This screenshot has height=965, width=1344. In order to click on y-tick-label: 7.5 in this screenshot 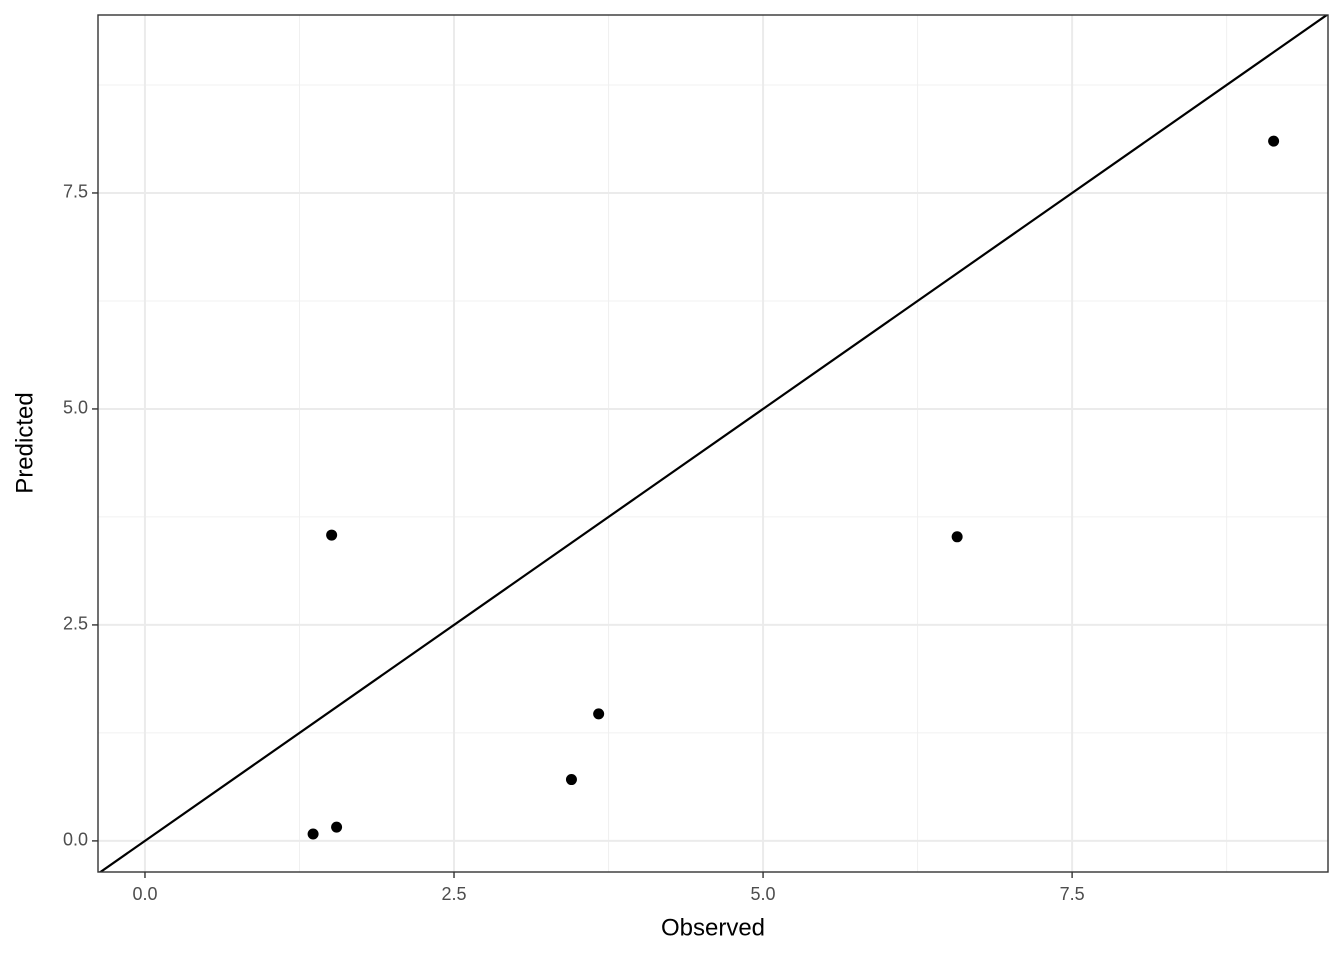, I will do `click(75, 192)`.